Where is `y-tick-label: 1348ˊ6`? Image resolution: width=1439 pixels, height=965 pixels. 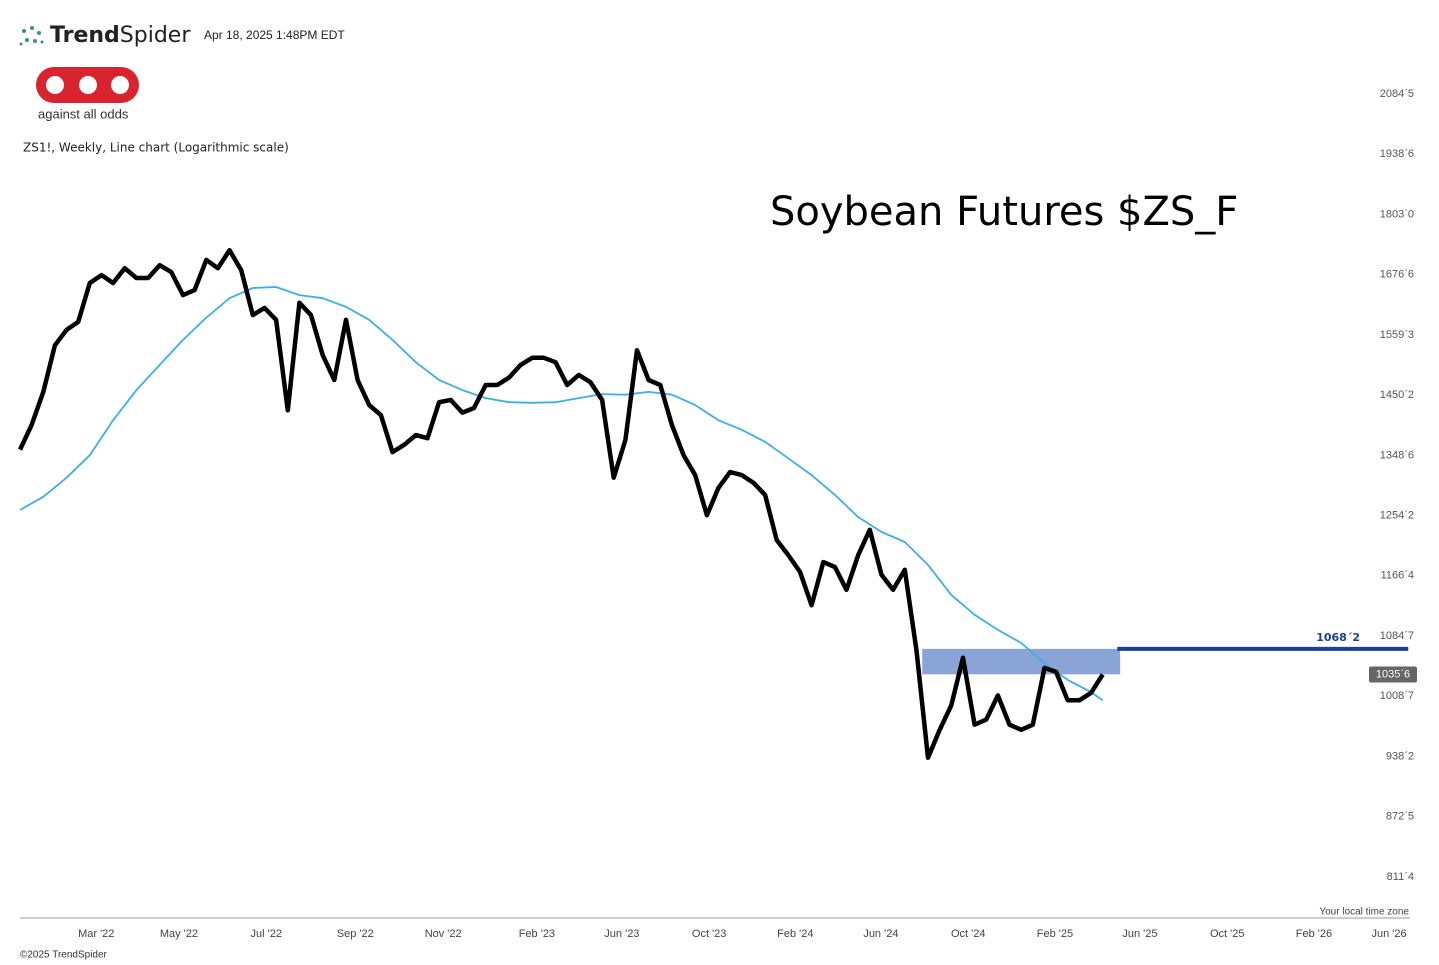 y-tick-label: 1348ˊ6 is located at coordinates (1397, 455).